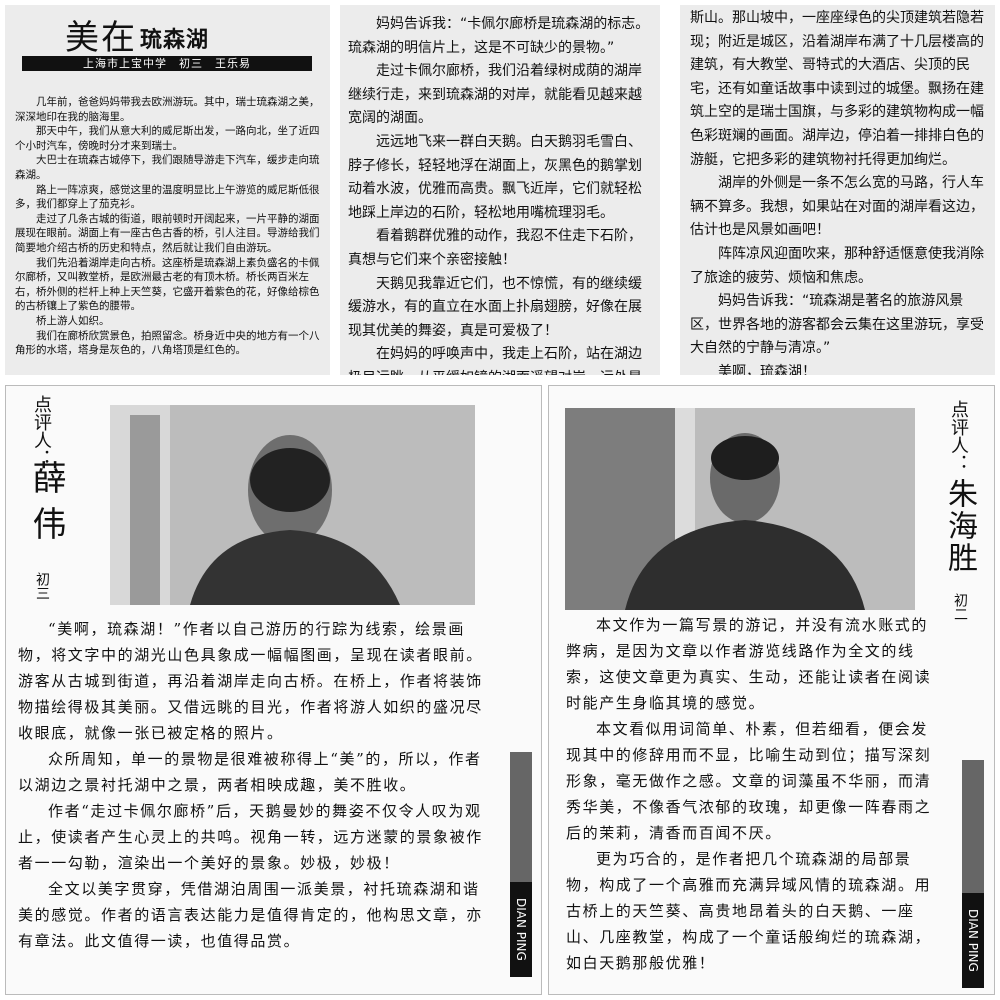  What do you see at coordinates (101, 38) in the screenshot?
I see `title: 美在` at bounding box center [101, 38].